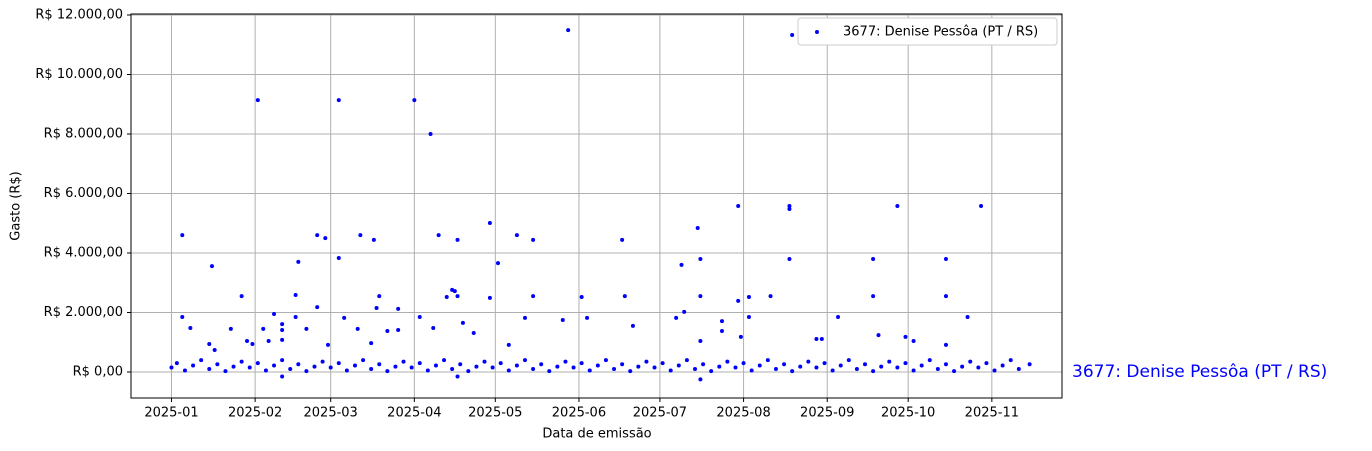  Describe the element at coordinates (171, 413) in the screenshot. I see `x-tick-label: 2025-01` at that location.